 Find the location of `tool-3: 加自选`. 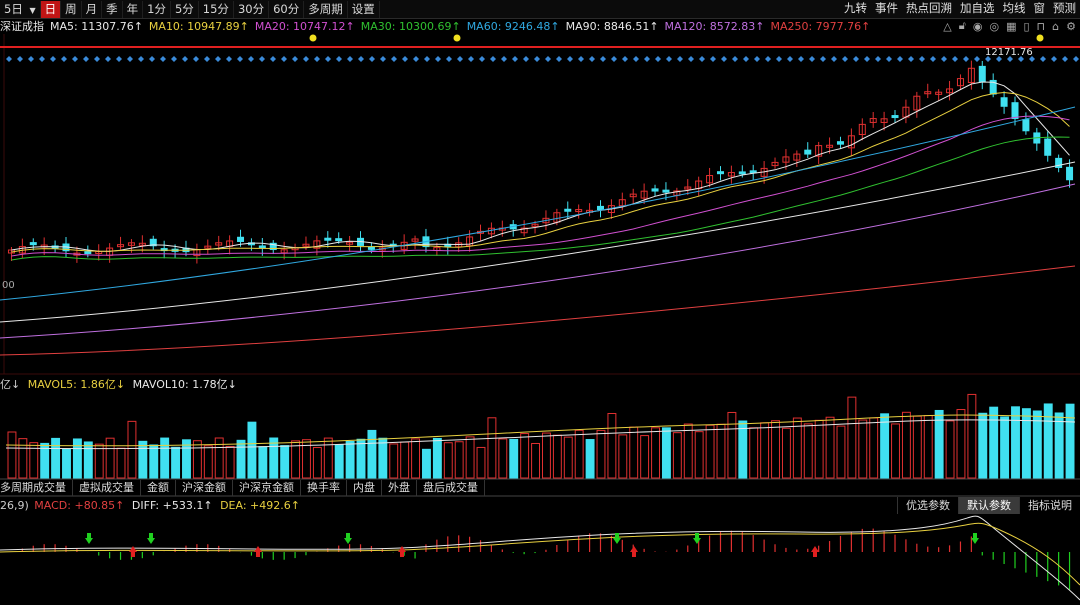

tool-3: 加自选 is located at coordinates (977, 8).